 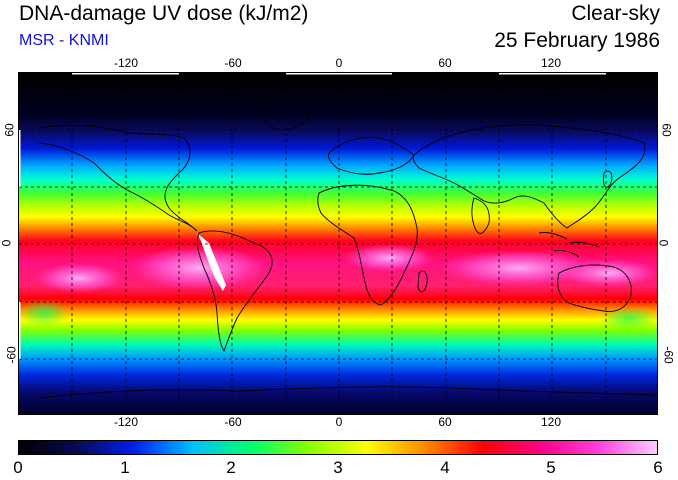 What do you see at coordinates (18, 467) in the screenshot?
I see `colorbar-label: 0` at bounding box center [18, 467].